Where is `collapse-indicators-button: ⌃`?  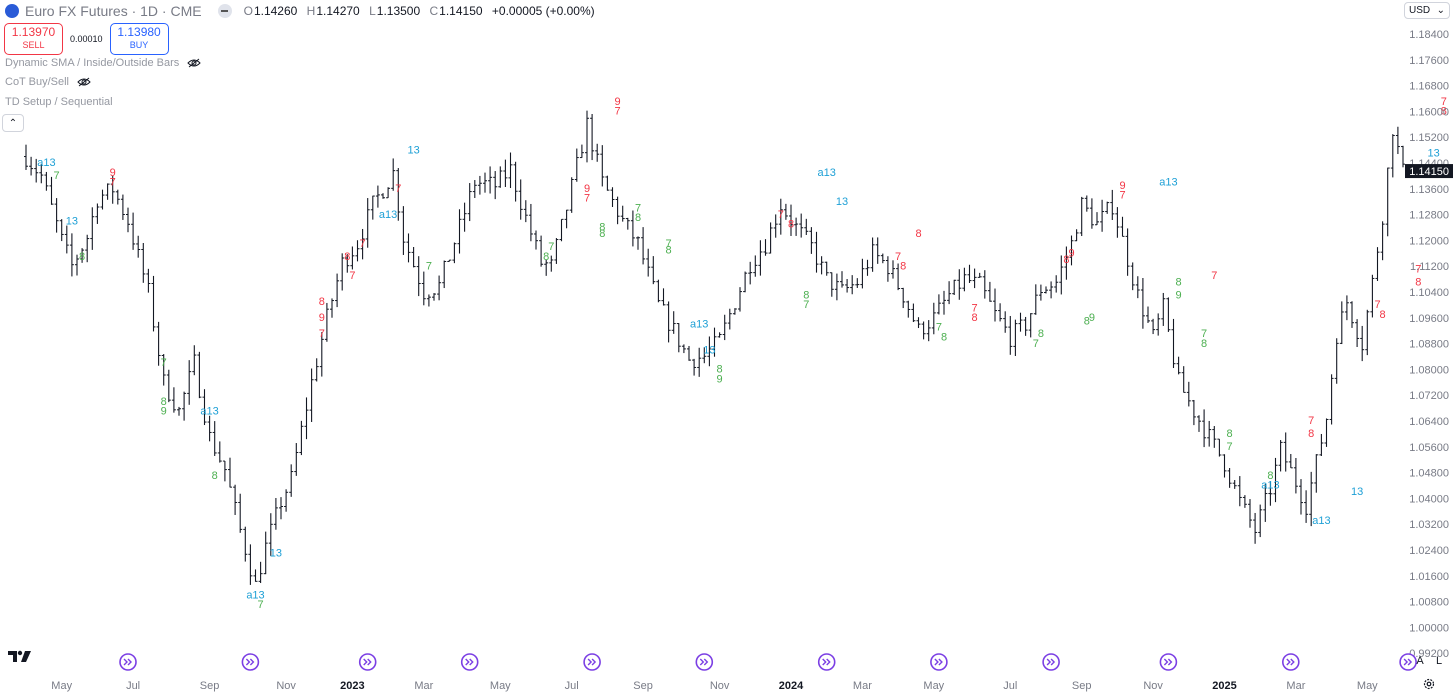
collapse-indicators-button: ⌃ is located at coordinates (13, 123).